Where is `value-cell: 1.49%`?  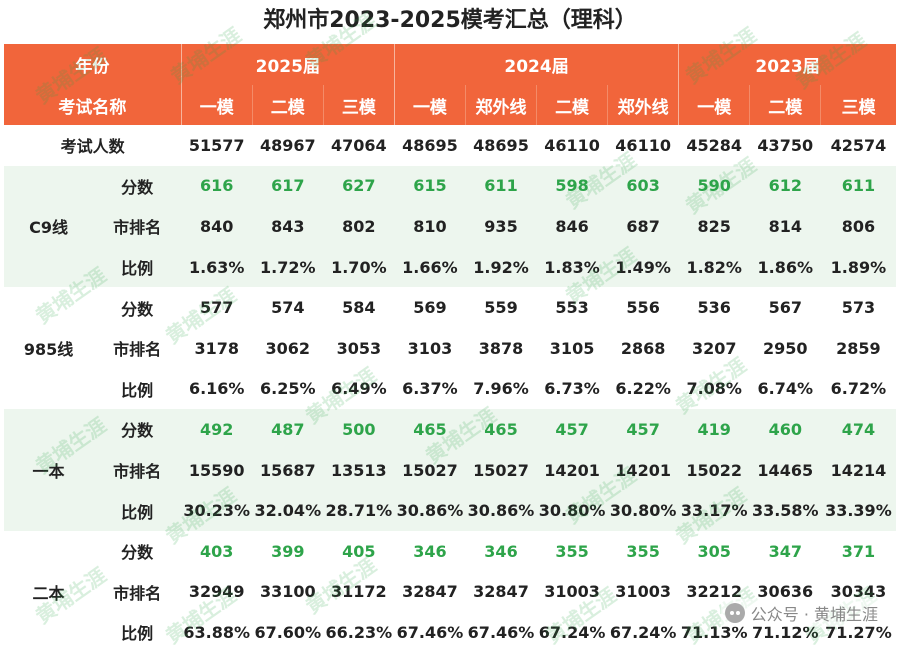 value-cell: 1.49% is located at coordinates (643, 267).